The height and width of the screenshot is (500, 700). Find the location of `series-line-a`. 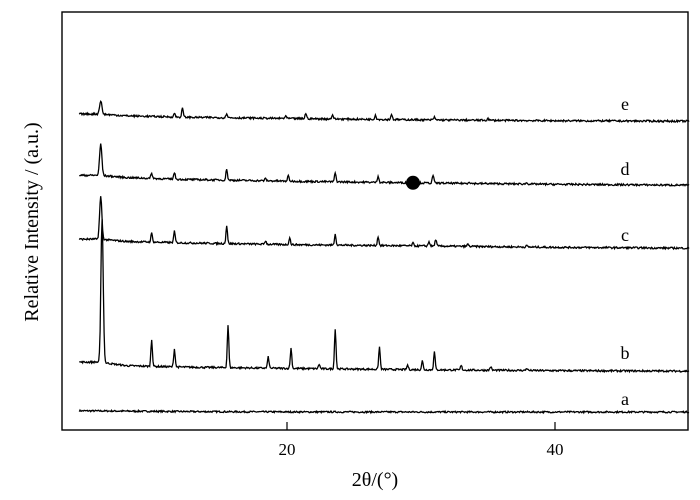

series-line-a is located at coordinates (384, 411).